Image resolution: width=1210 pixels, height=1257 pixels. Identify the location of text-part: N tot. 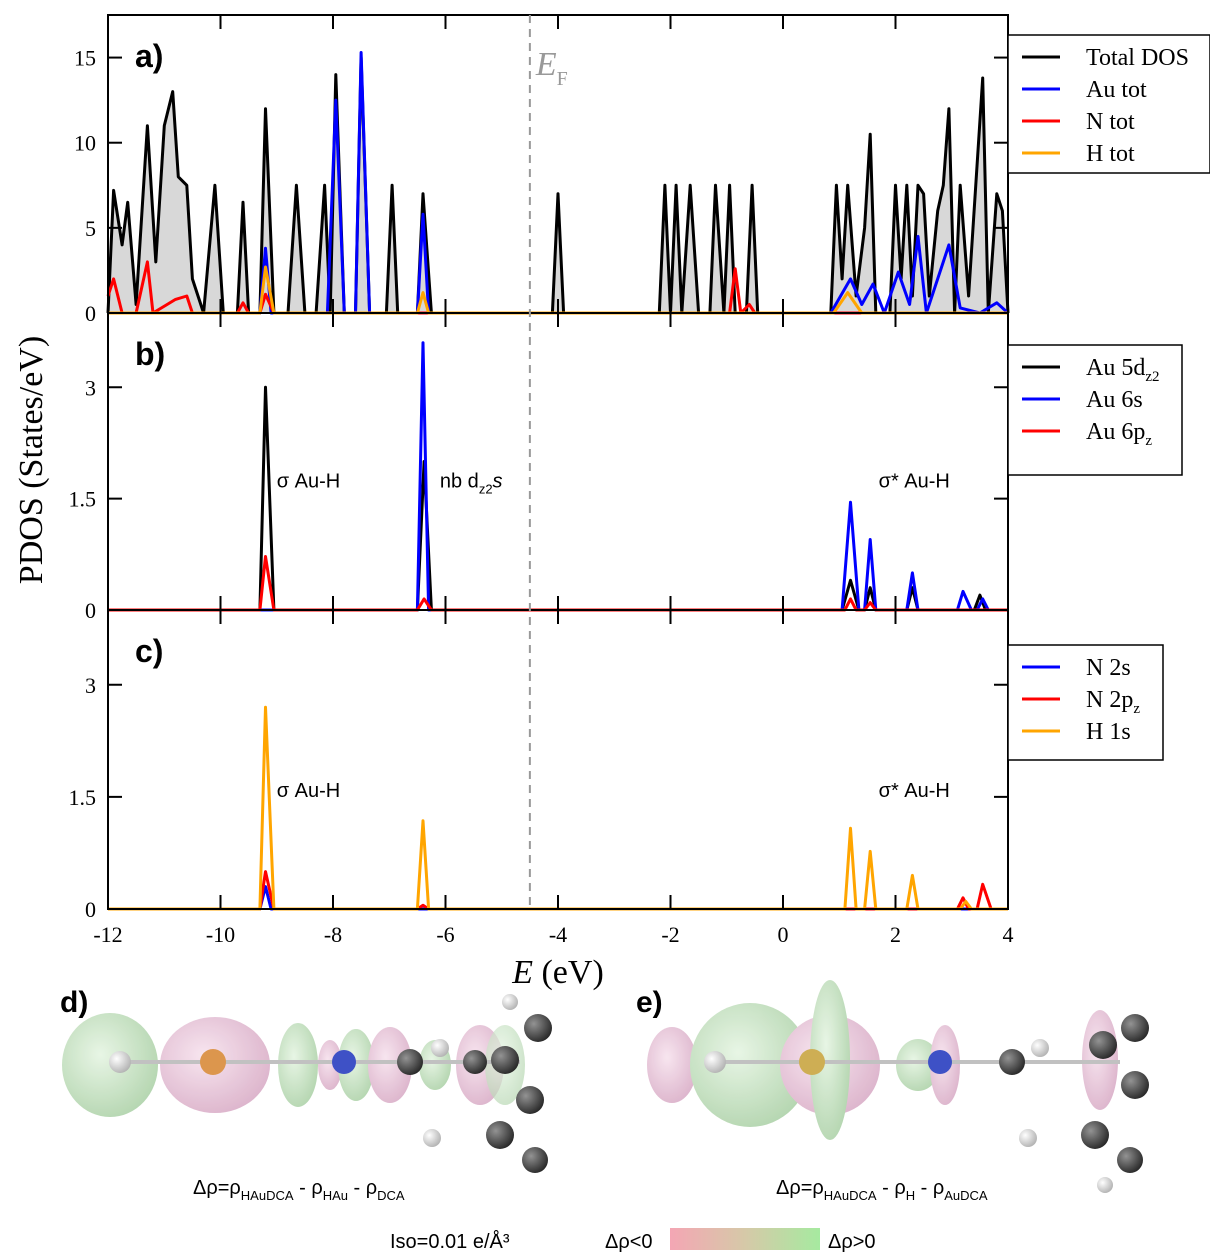
(1110, 122).